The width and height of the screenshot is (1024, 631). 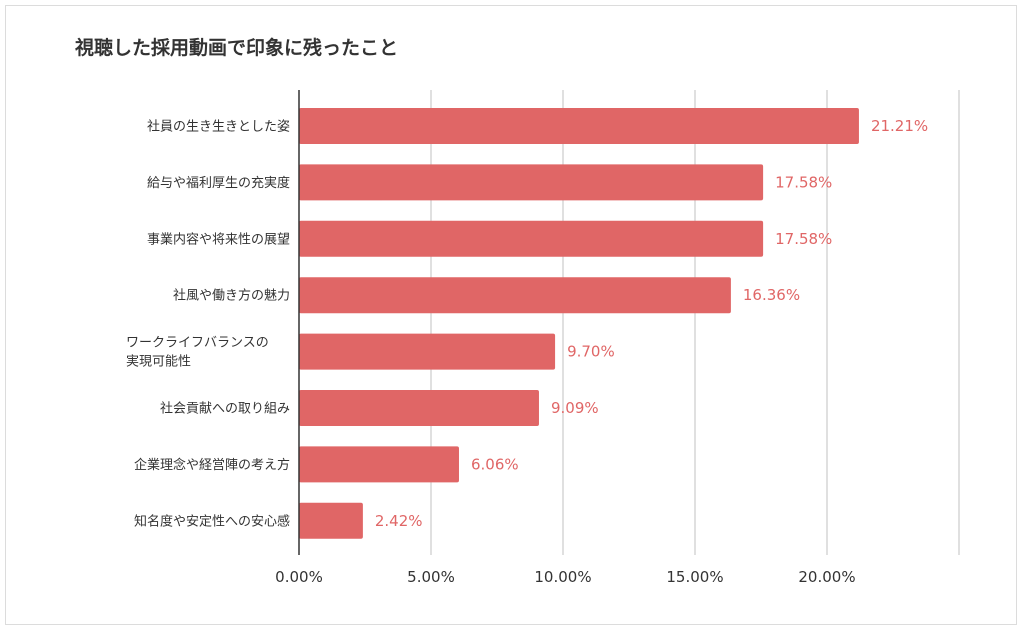 I want to click on category-label: 実現可能性, so click(x=158, y=362).